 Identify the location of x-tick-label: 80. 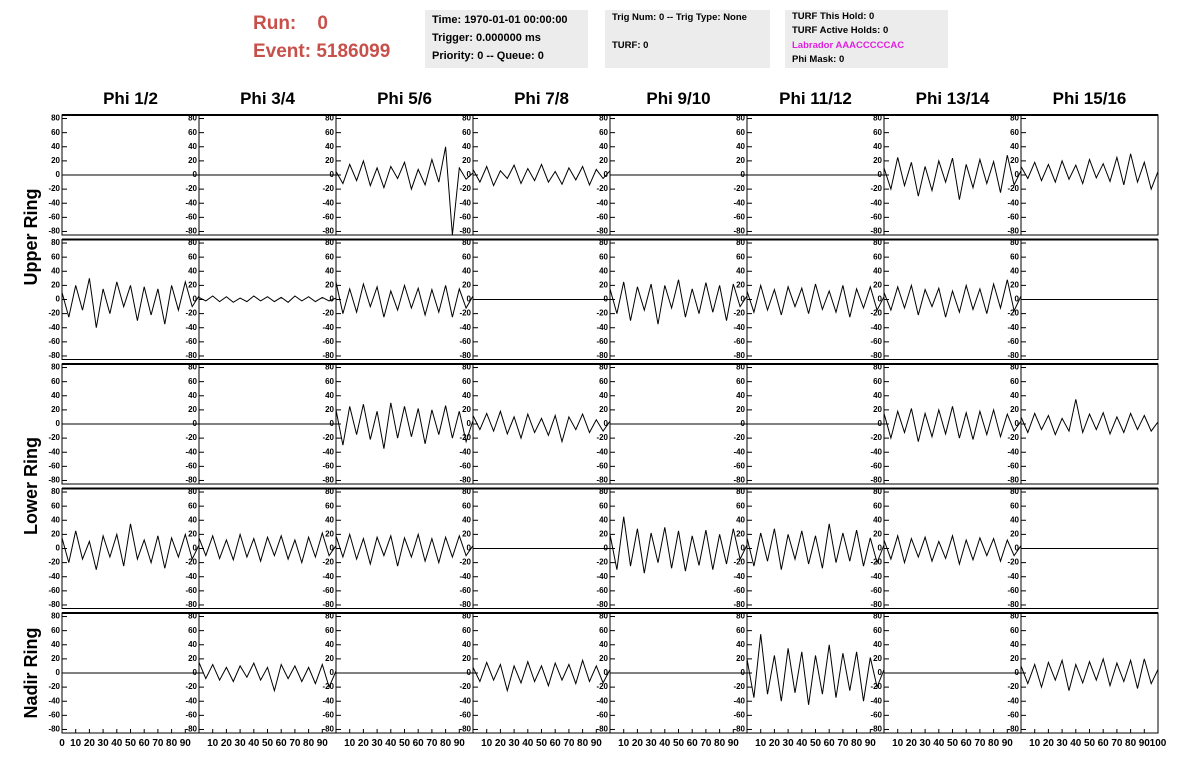
(309, 743).